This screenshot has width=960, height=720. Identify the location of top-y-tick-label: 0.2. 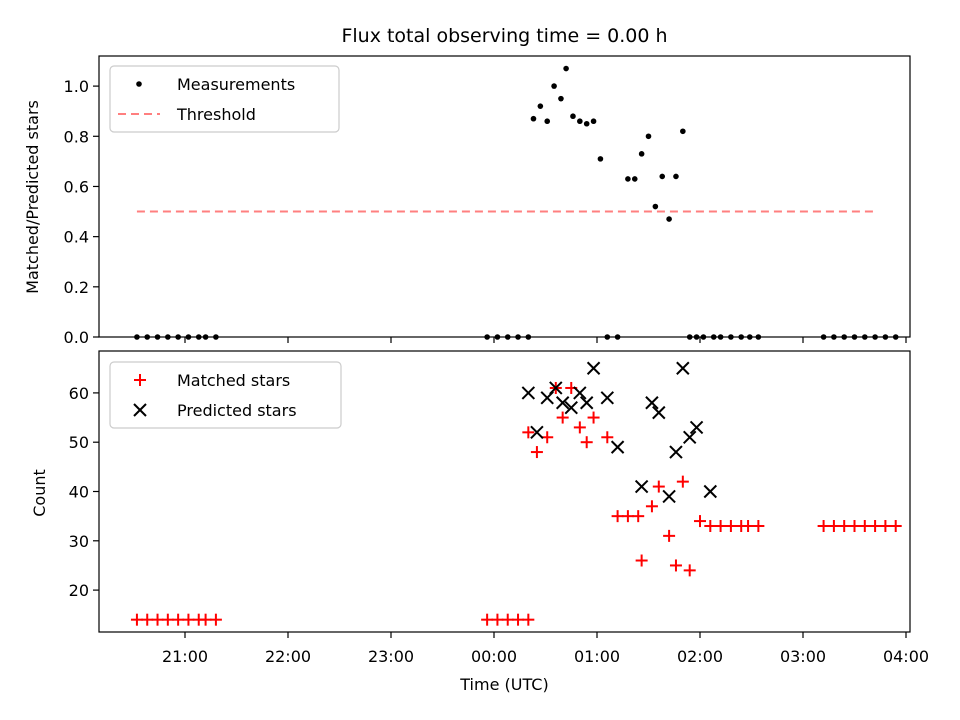
(76, 287).